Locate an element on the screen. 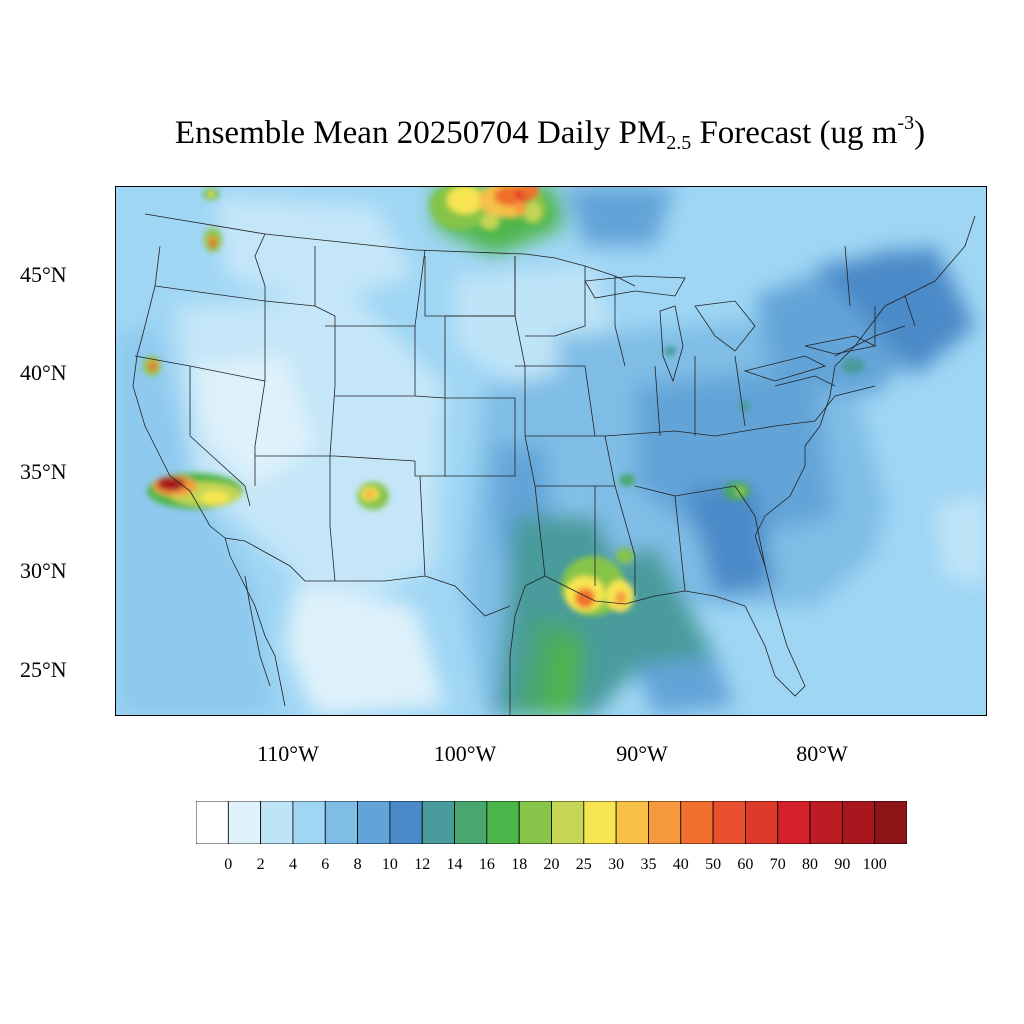  legend-tick-label: 18 is located at coordinates (519, 864).